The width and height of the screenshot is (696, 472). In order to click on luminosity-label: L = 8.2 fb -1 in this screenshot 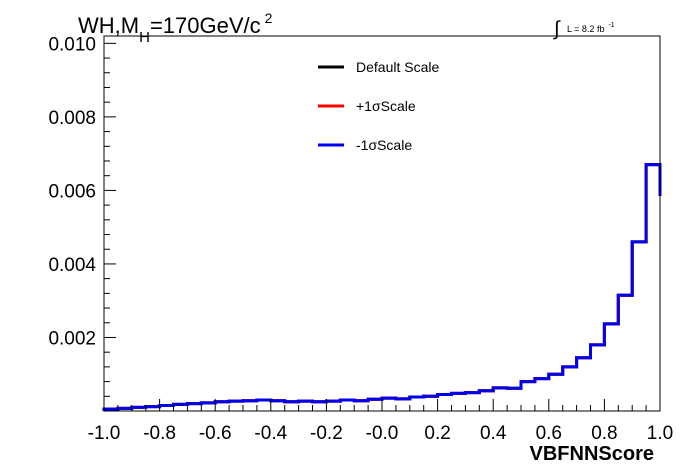, I will do `click(591, 28)`.